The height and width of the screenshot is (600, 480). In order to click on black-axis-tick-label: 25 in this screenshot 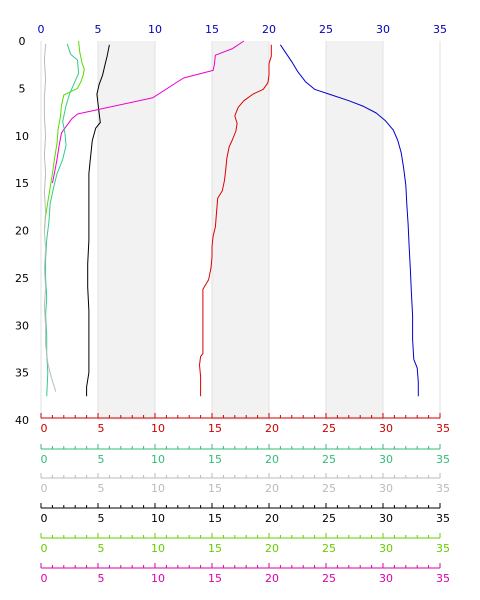, I will do `click(329, 518)`.